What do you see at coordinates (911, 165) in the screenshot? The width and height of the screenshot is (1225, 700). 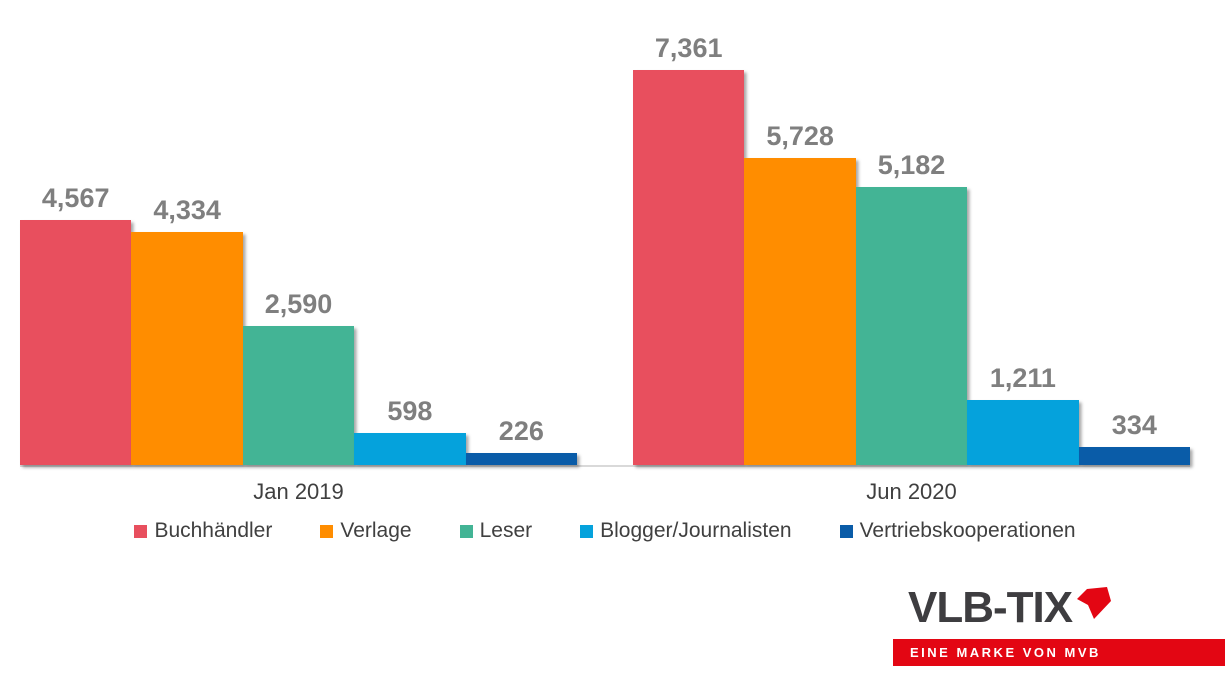 I see `bar-value-label: 5,182` at bounding box center [911, 165].